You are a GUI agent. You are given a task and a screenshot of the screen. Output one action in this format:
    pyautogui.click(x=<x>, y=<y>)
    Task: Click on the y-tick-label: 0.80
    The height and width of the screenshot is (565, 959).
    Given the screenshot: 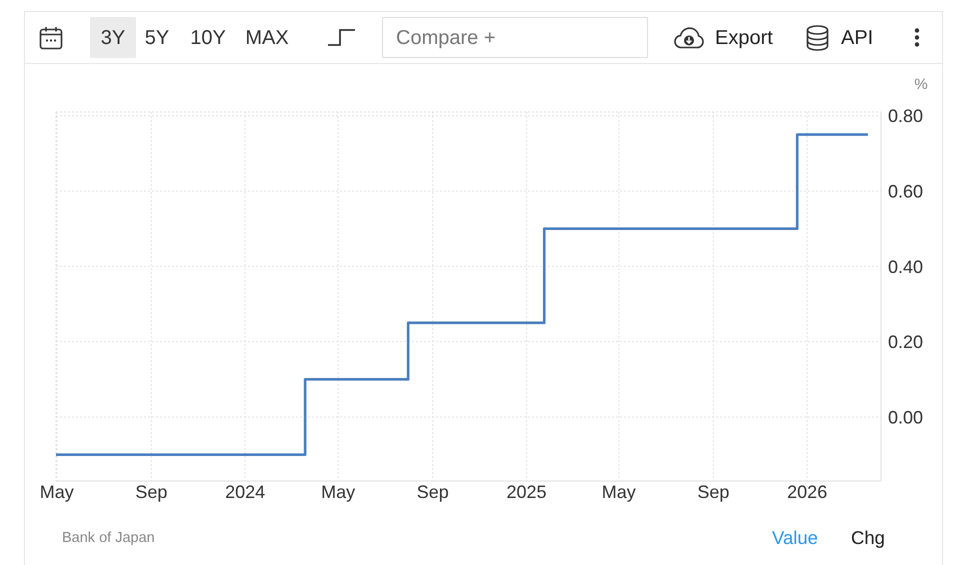 What is the action you would take?
    pyautogui.click(x=906, y=116)
    